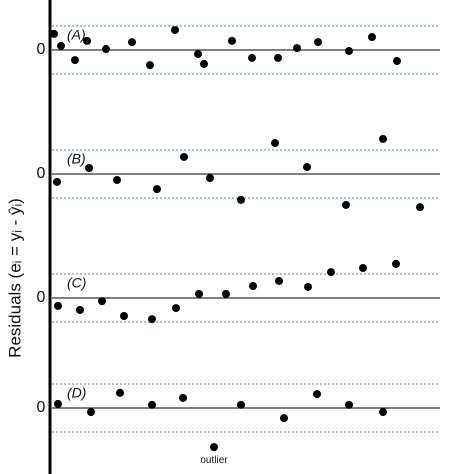 The width and height of the screenshot is (474, 474). Describe the element at coordinates (76, 283) in the screenshot. I see `panel-label: (C)` at that location.